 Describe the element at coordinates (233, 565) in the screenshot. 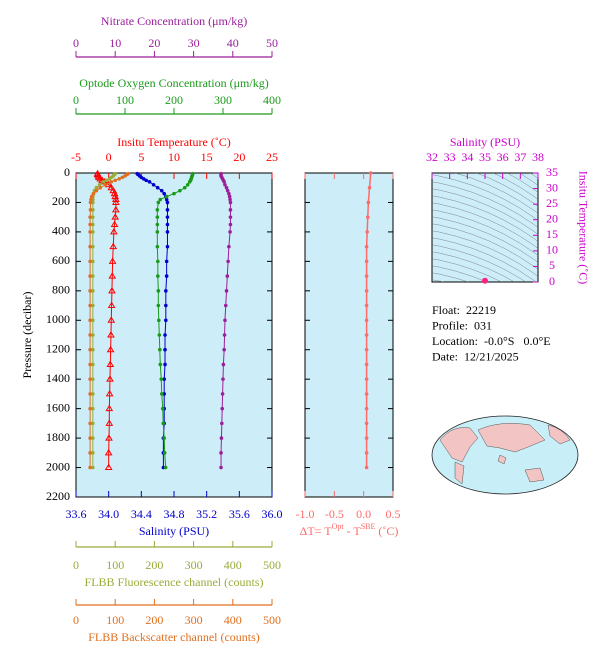

I see `tick-label: 400` at that location.